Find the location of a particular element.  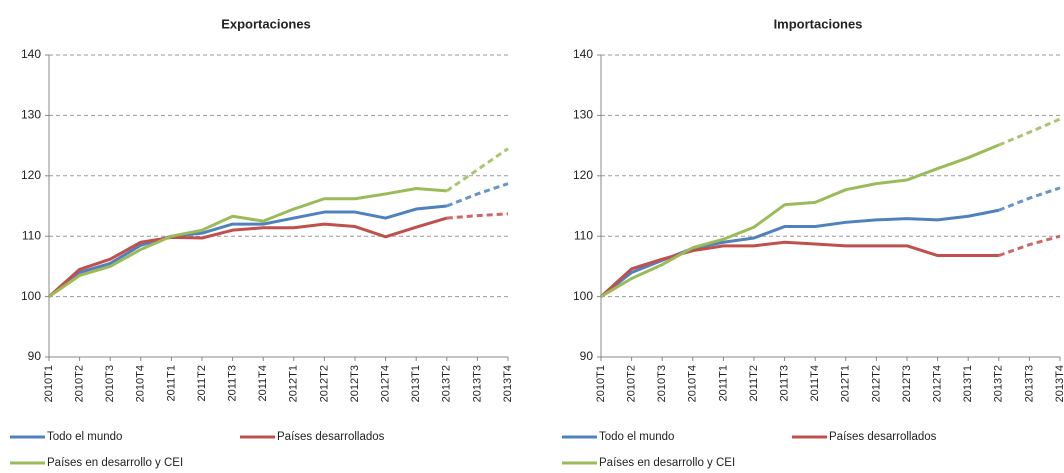

chart-title: Exportaciones is located at coordinates (266, 23).